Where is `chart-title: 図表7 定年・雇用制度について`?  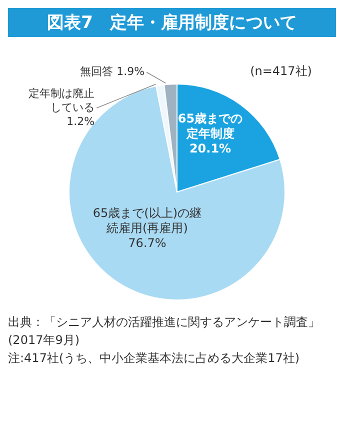 chart-title: 図表7 定年・雇用制度について is located at coordinates (172, 22).